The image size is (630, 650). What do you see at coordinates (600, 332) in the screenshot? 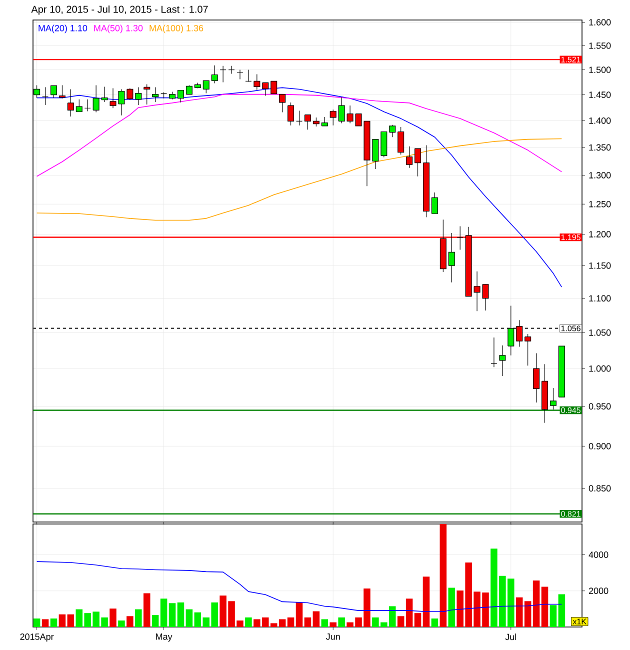
I see `y-tick-label: 1.050` at bounding box center [600, 332].